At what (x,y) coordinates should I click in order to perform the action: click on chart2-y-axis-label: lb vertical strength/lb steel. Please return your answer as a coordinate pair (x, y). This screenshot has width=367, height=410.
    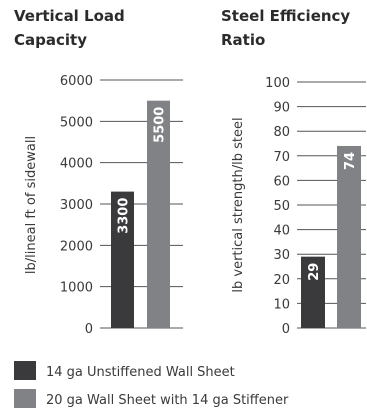
    Looking at the image, I should click on (238, 204).